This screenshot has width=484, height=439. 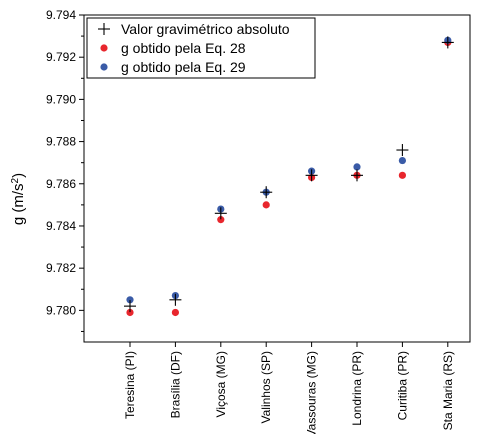 I want to click on y-tick-label: 9.790, so click(x=61, y=99).